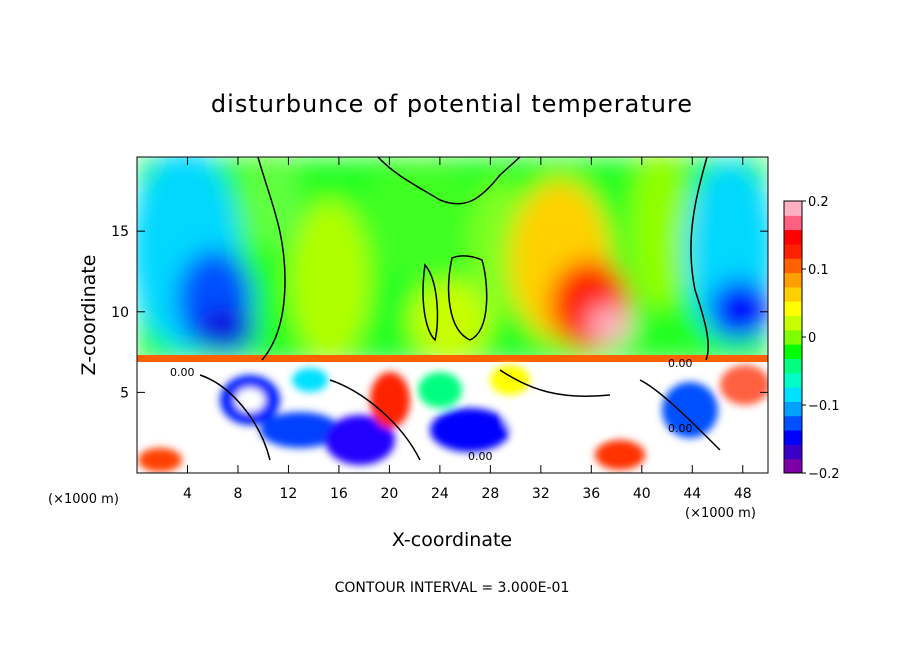  What do you see at coordinates (389, 494) in the screenshot?
I see `x-tick-label: 20` at bounding box center [389, 494].